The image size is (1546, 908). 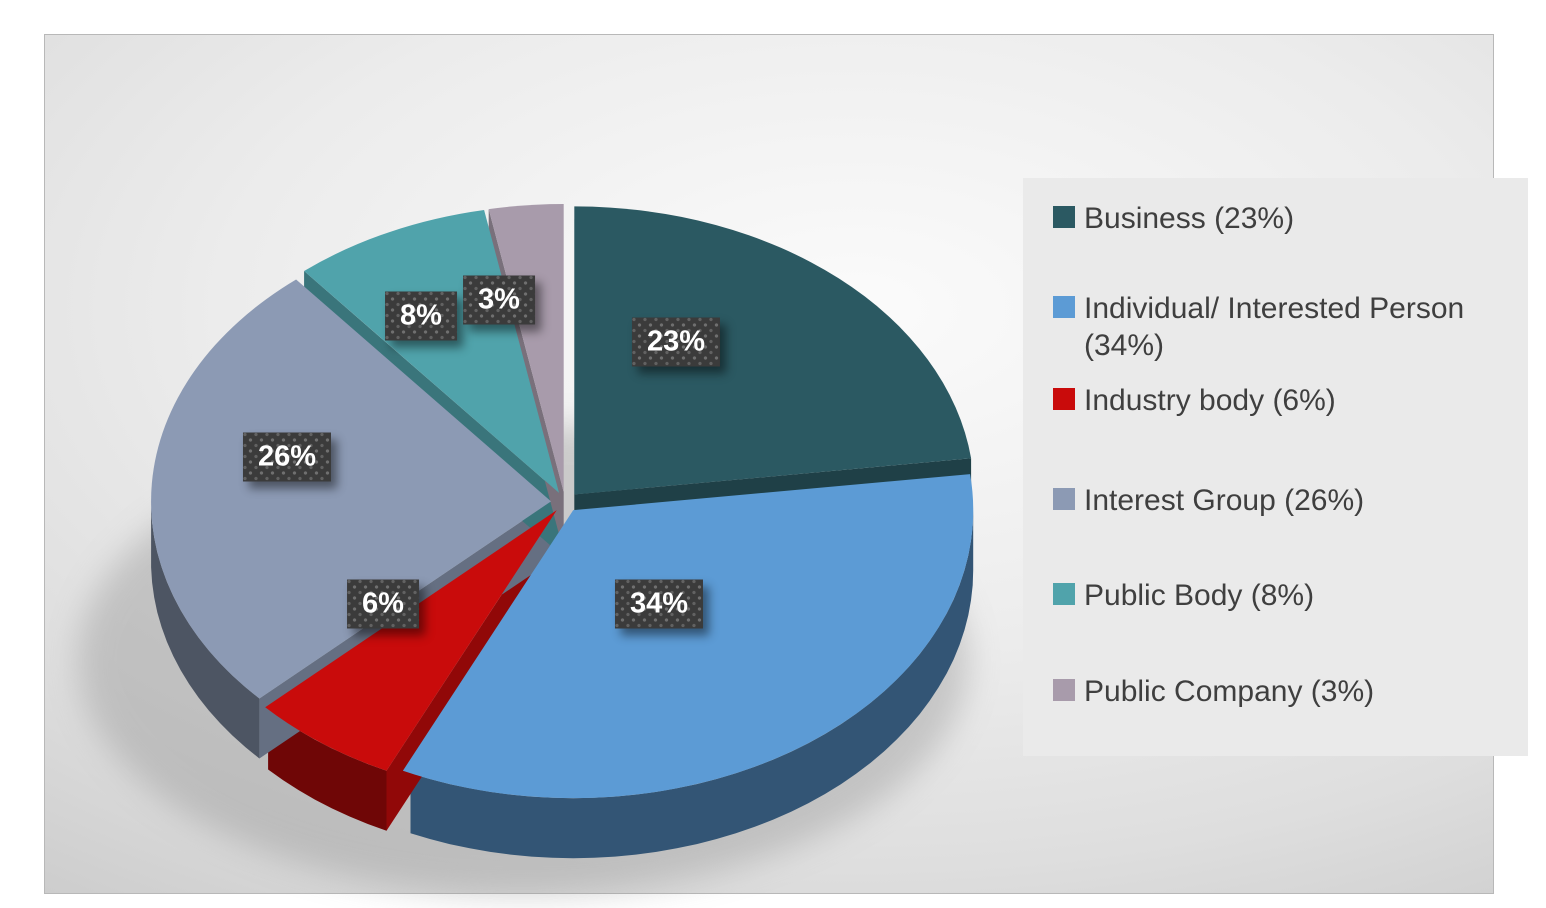 I want to click on legend-label: Public Body (8%), so click(x=1199, y=595).